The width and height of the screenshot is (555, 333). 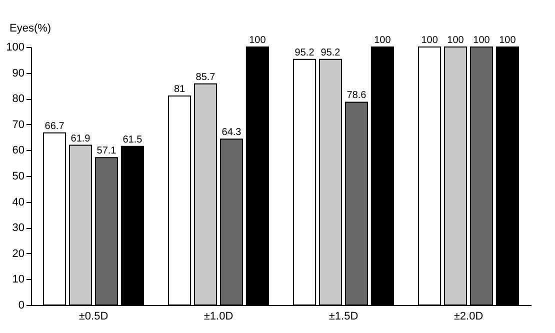 I want to click on y-tick-label: 0, so click(x=21, y=306).